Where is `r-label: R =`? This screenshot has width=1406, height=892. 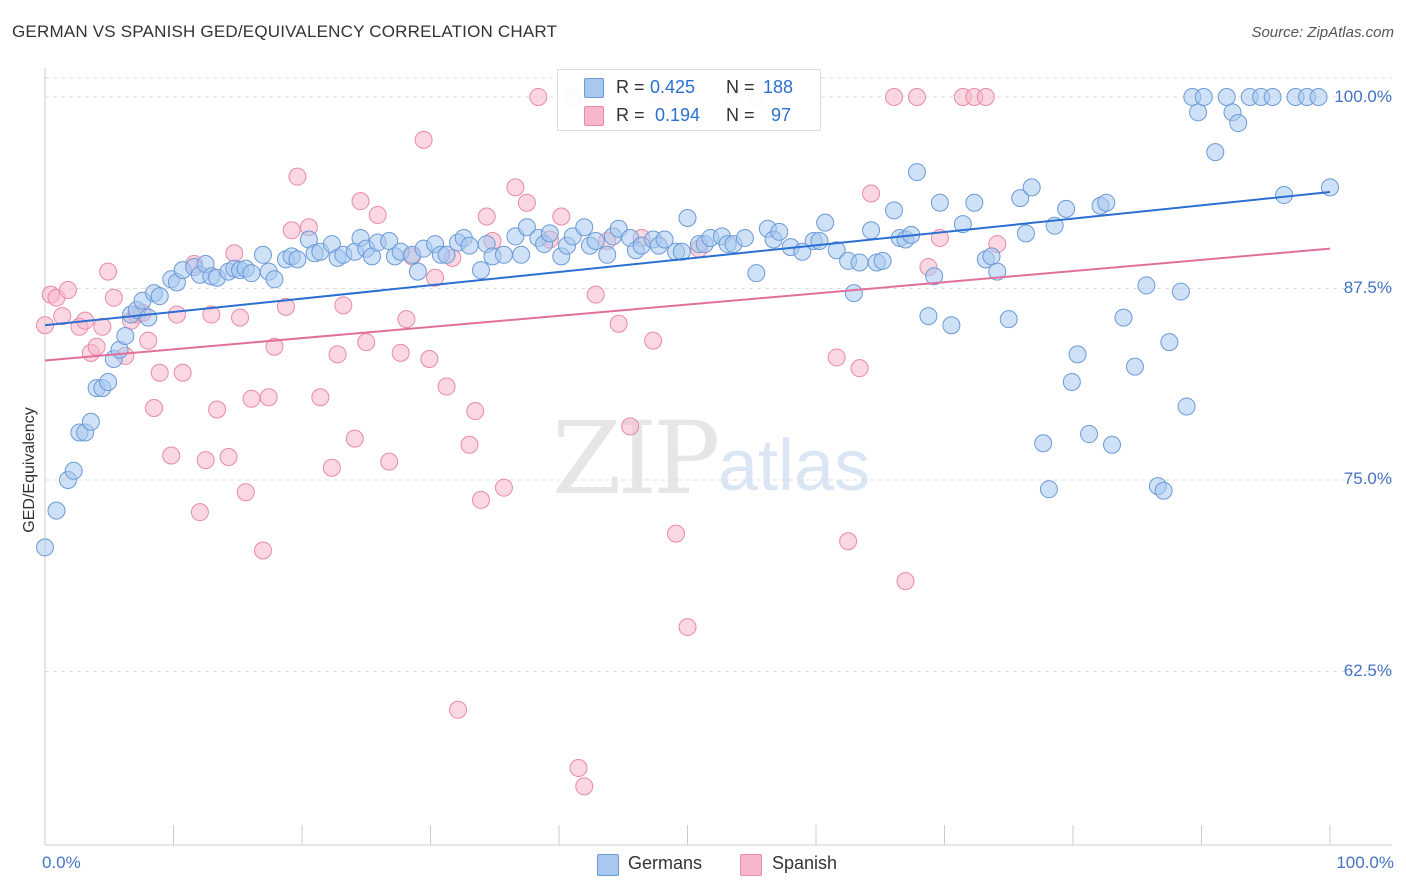 r-label: R = is located at coordinates (630, 115).